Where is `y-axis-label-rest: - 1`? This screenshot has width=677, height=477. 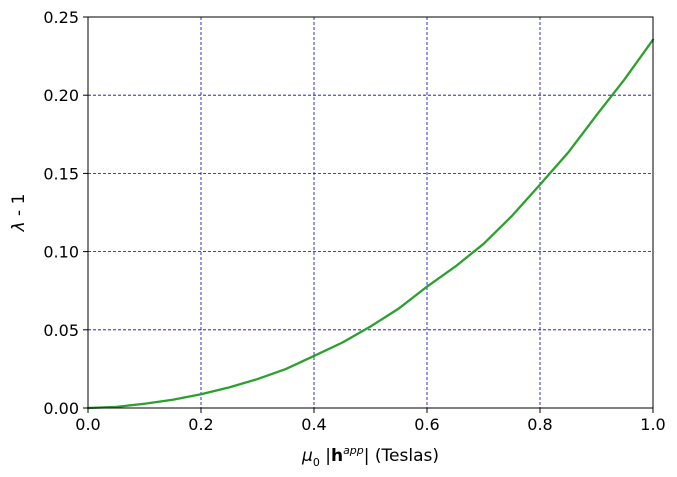 y-axis-label-rest: - 1 is located at coordinates (19, 208).